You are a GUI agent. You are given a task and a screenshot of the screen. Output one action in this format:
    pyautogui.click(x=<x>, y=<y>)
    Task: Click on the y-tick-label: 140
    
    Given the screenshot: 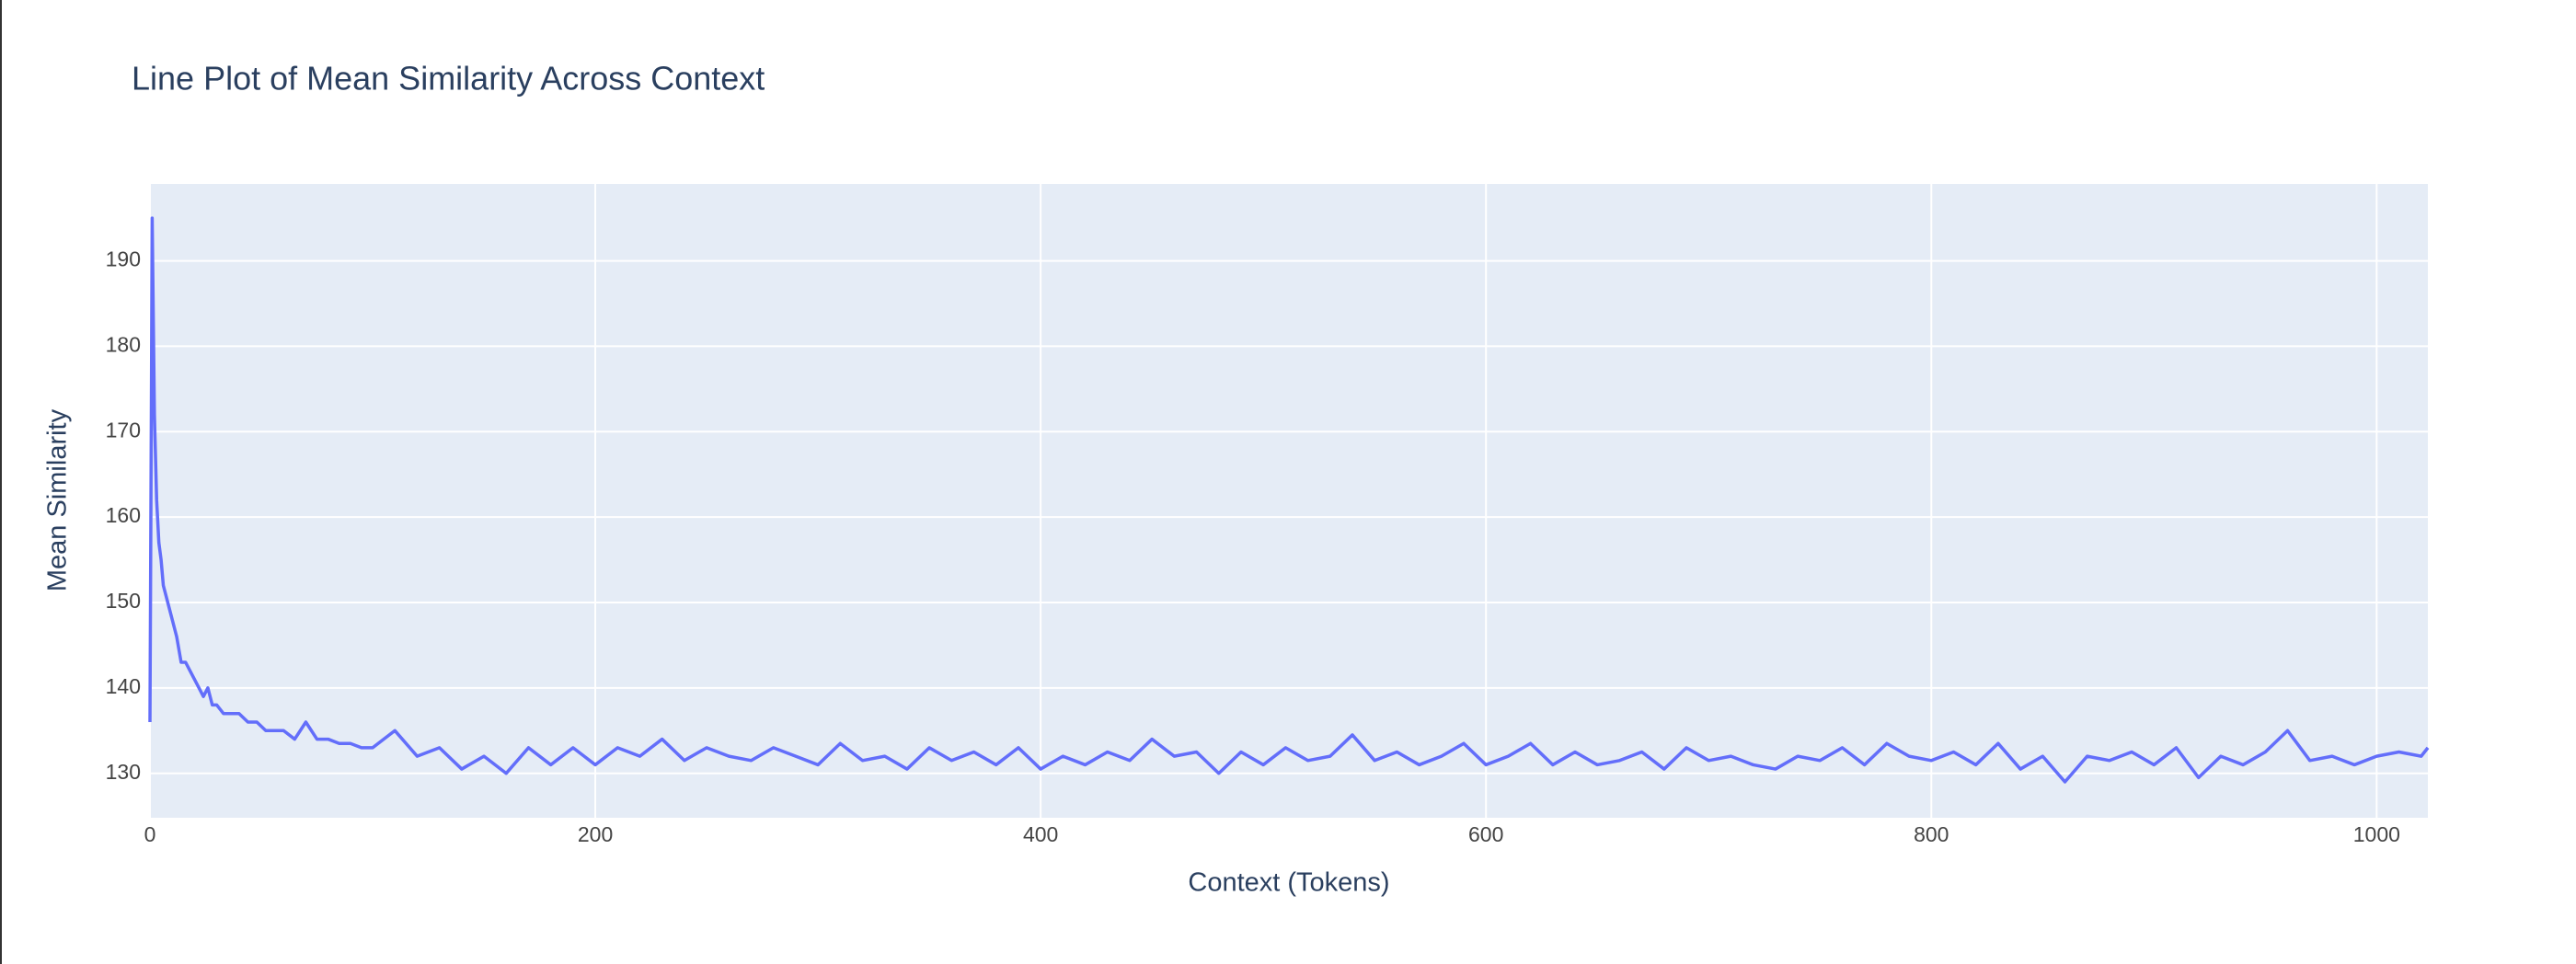 What is the action you would take?
    pyautogui.click(x=123, y=686)
    